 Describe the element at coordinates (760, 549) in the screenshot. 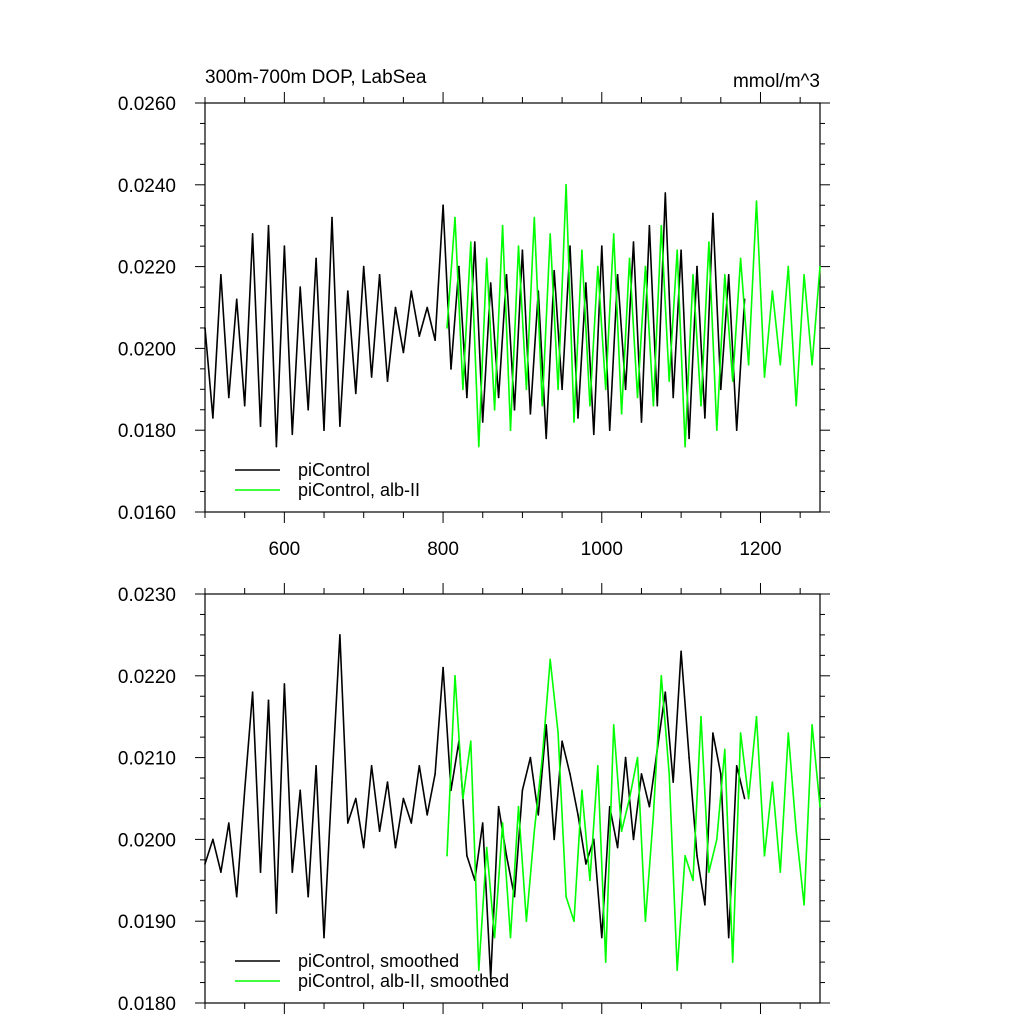

I see `top-xtick-label: 1200` at that location.